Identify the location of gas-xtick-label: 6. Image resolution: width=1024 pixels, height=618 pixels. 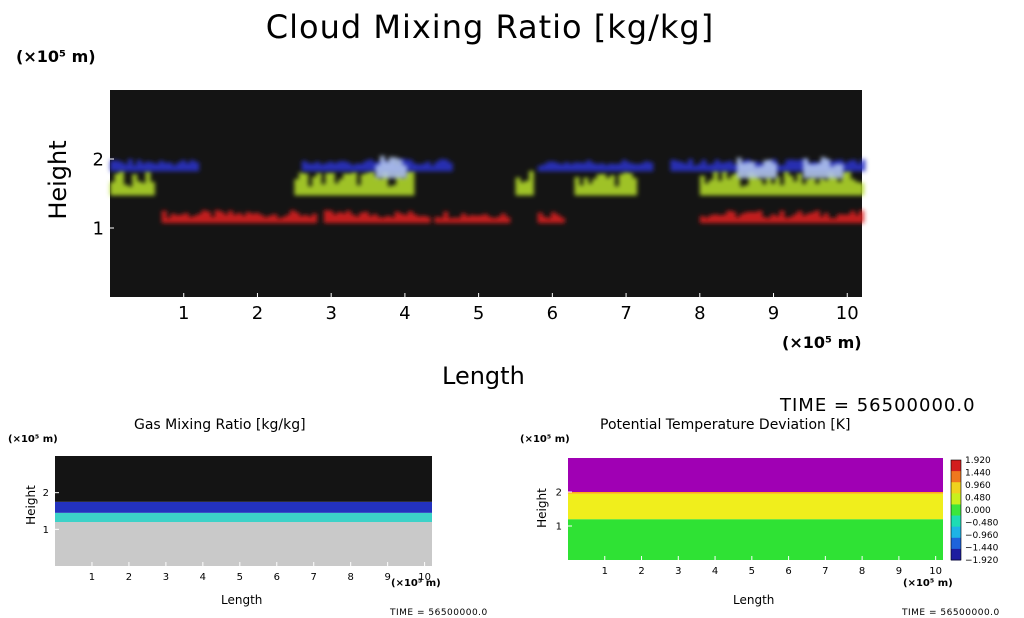
(277, 576).